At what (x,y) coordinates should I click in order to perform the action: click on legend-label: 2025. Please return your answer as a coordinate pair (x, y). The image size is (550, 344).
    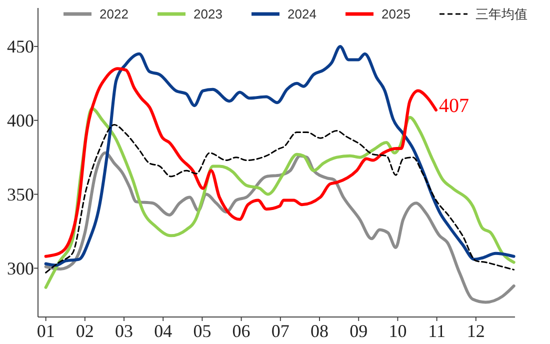
    Looking at the image, I should click on (396, 14).